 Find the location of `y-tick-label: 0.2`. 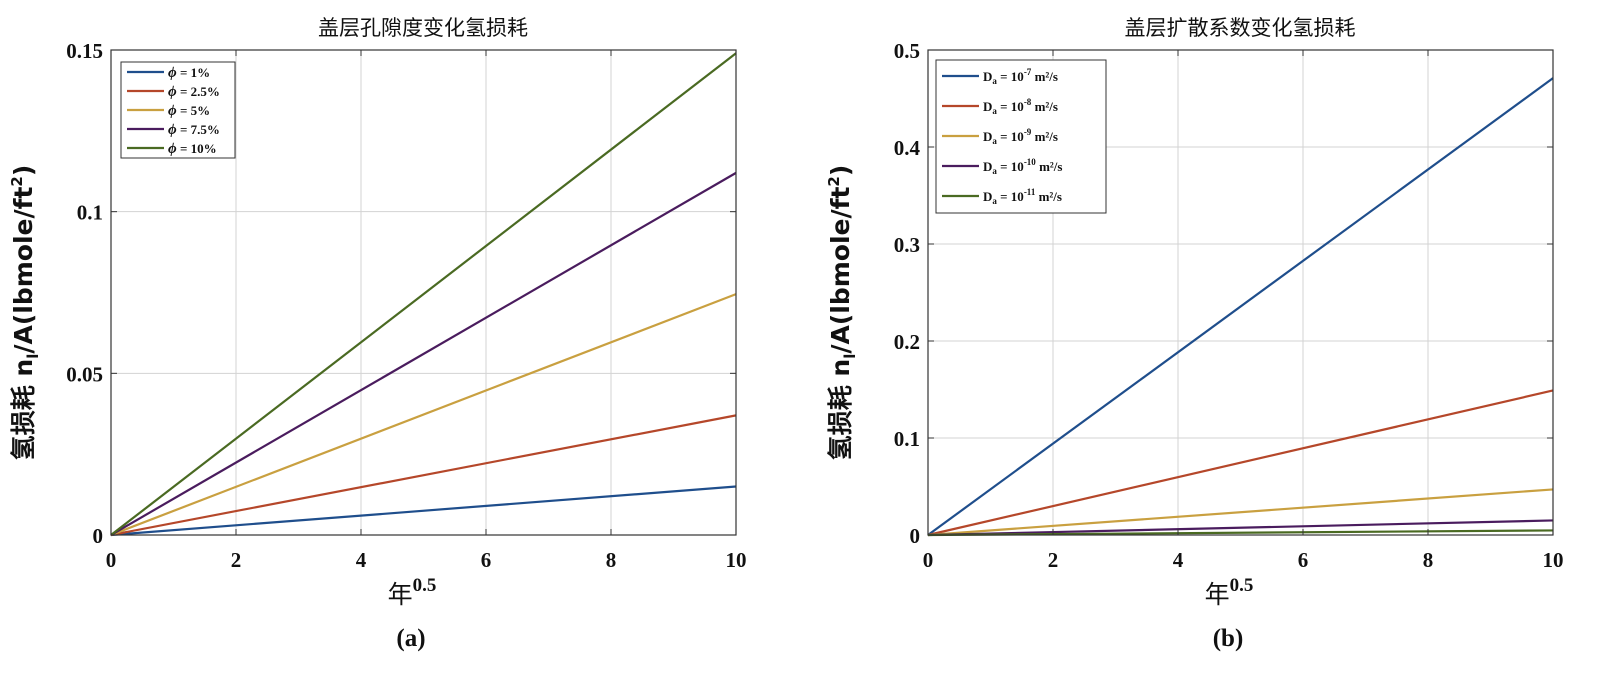

y-tick-label: 0.2 is located at coordinates (907, 342).